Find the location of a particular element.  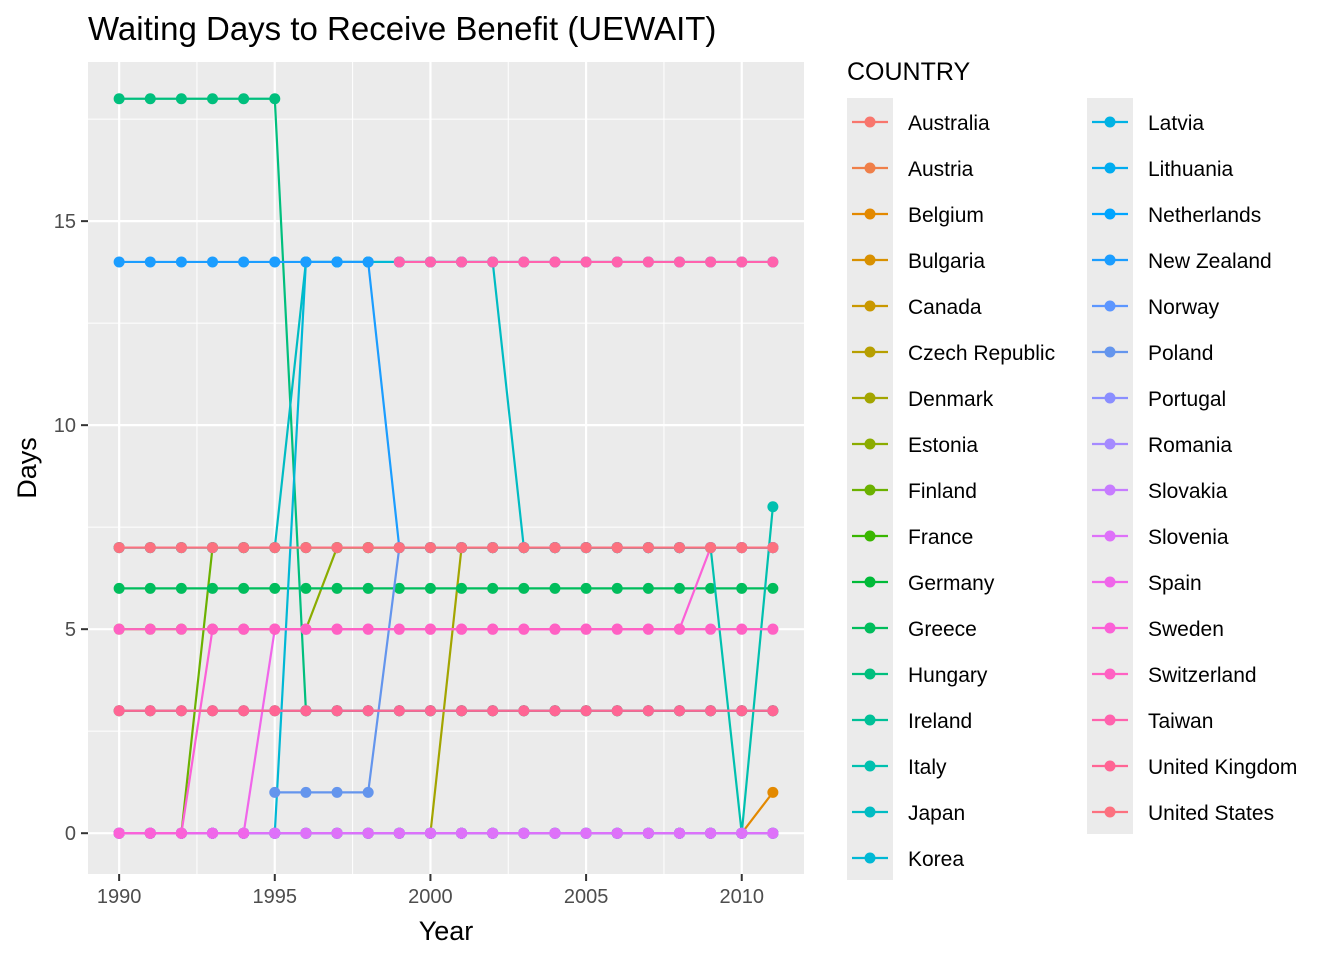

legend-item: Taiwan is located at coordinates (1152, 721).